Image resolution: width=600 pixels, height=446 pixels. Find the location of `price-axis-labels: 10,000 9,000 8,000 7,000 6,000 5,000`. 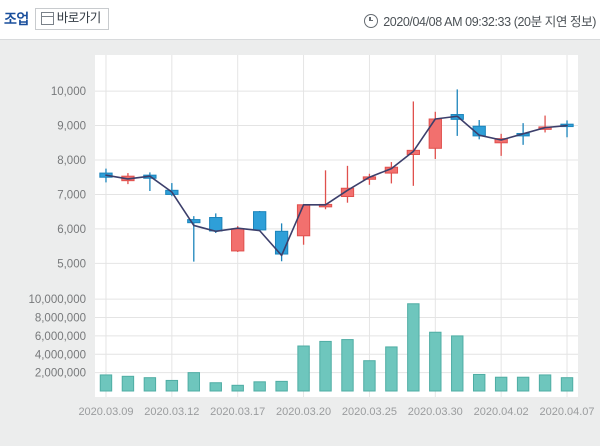

price-axis-labels: 10,000 9,000 8,000 7,000 6,000 5,000 is located at coordinates (68, 178).